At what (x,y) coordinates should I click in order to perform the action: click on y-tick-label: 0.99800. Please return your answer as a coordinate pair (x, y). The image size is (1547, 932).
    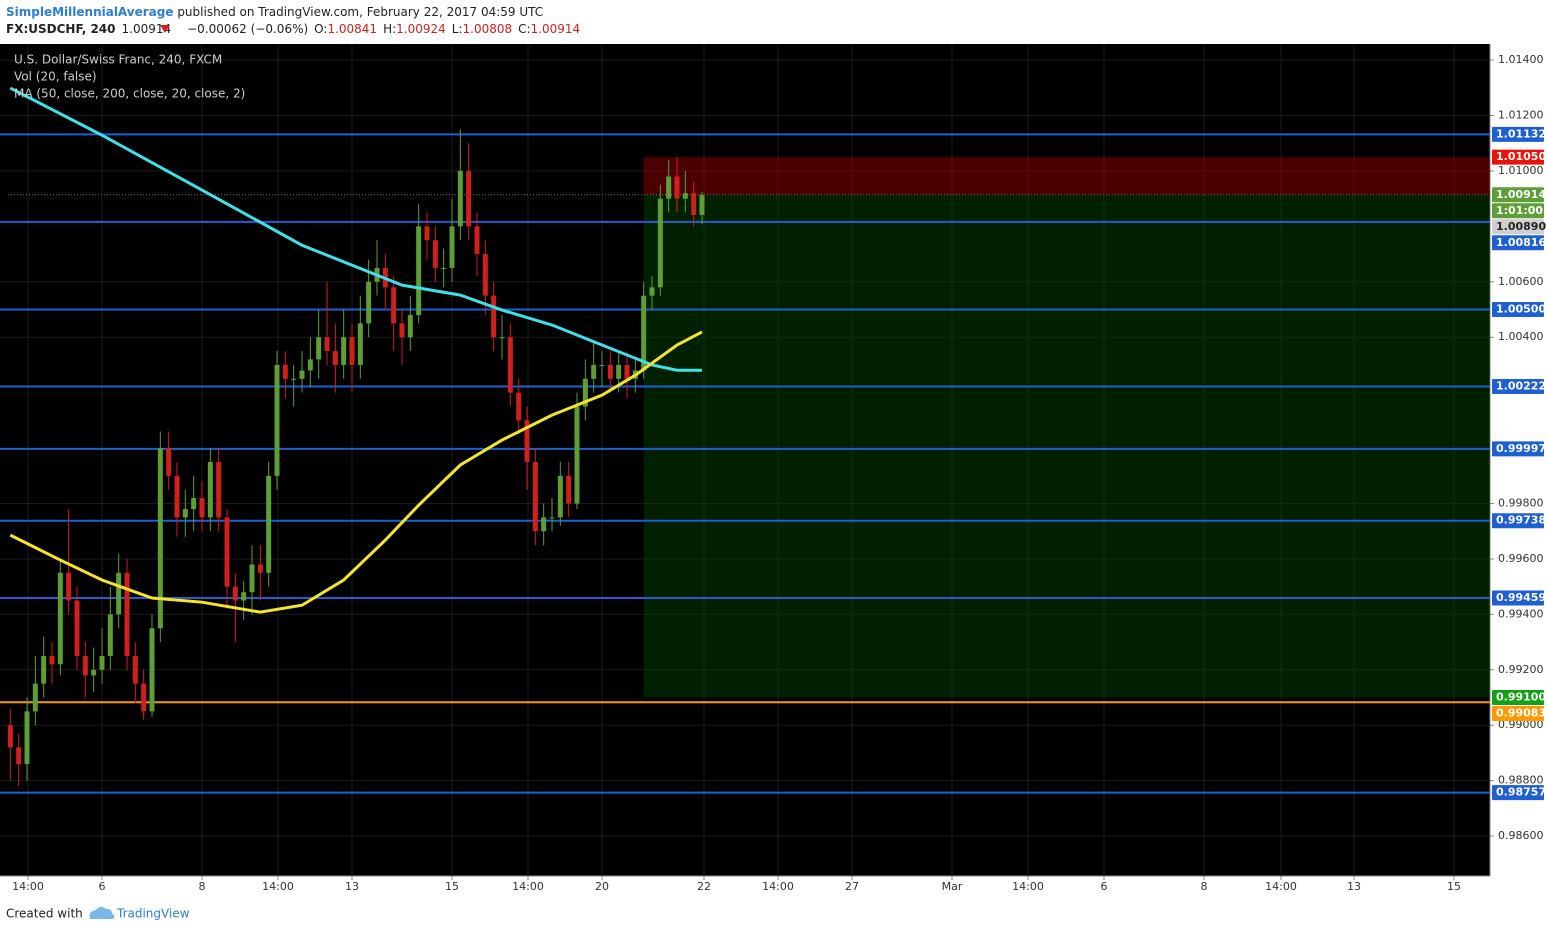
    Looking at the image, I should click on (1521, 503).